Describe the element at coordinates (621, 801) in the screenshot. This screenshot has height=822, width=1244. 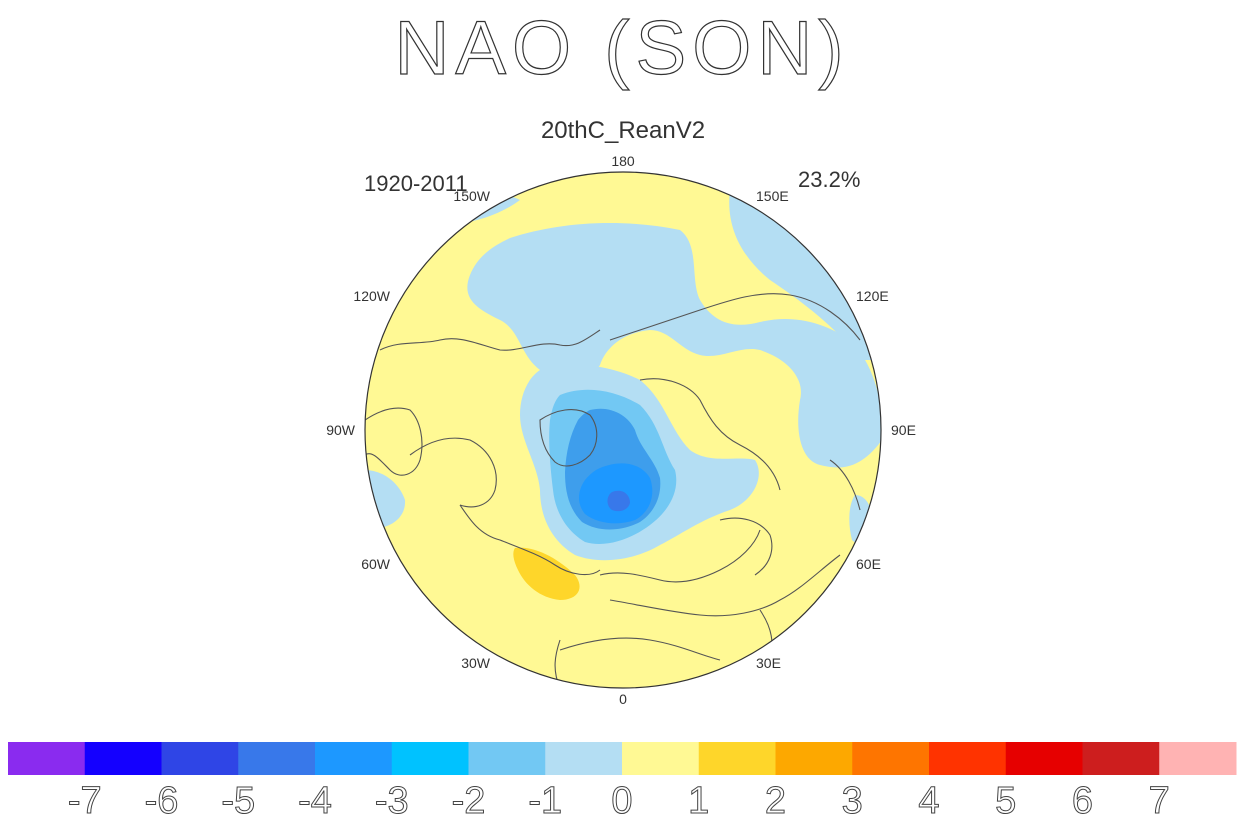
I see `colorbar-tick-label: 0` at that location.